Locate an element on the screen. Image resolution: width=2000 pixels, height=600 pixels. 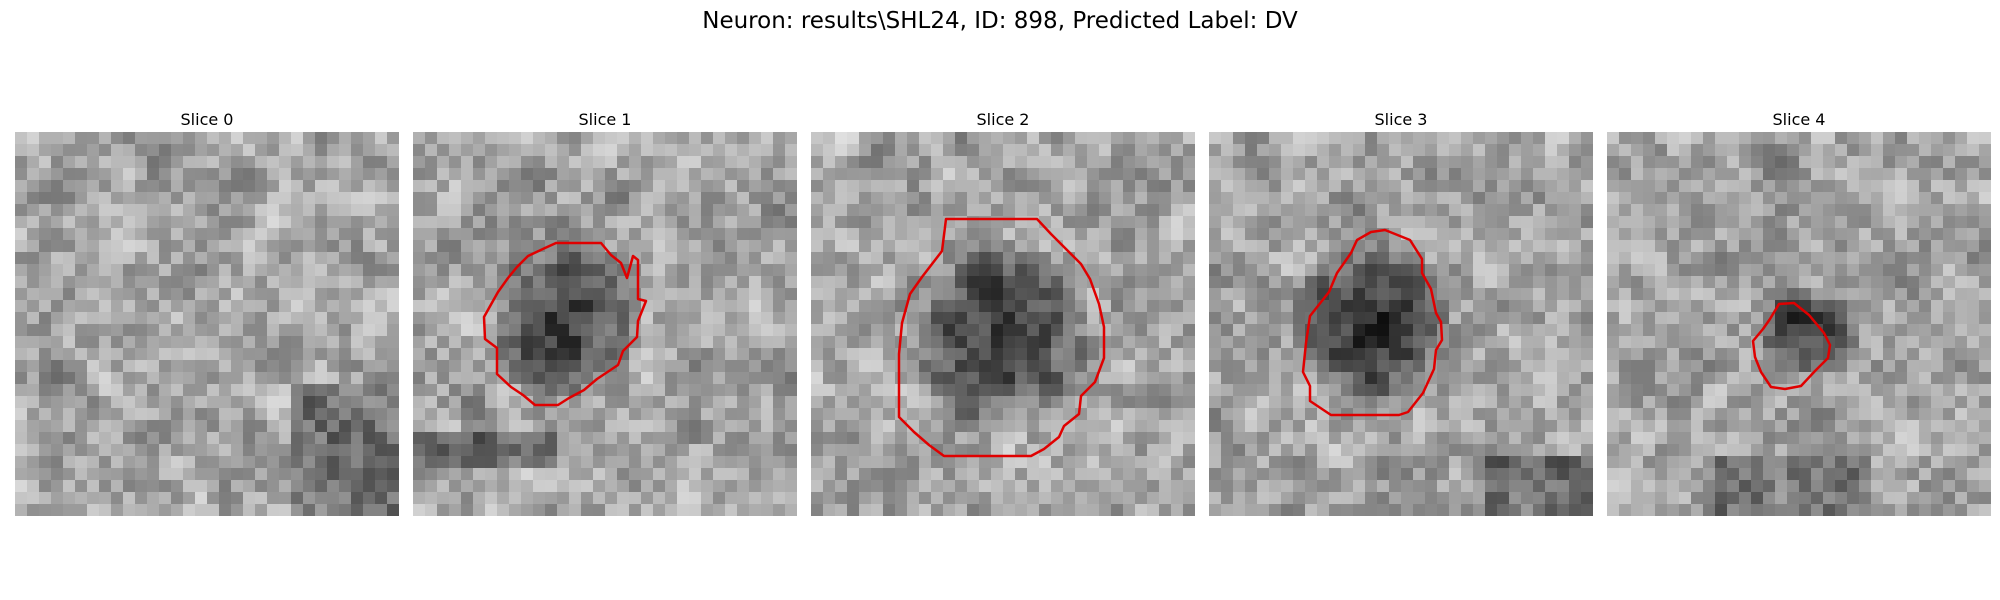
panel-title: Slice 0 is located at coordinates (207, 120).